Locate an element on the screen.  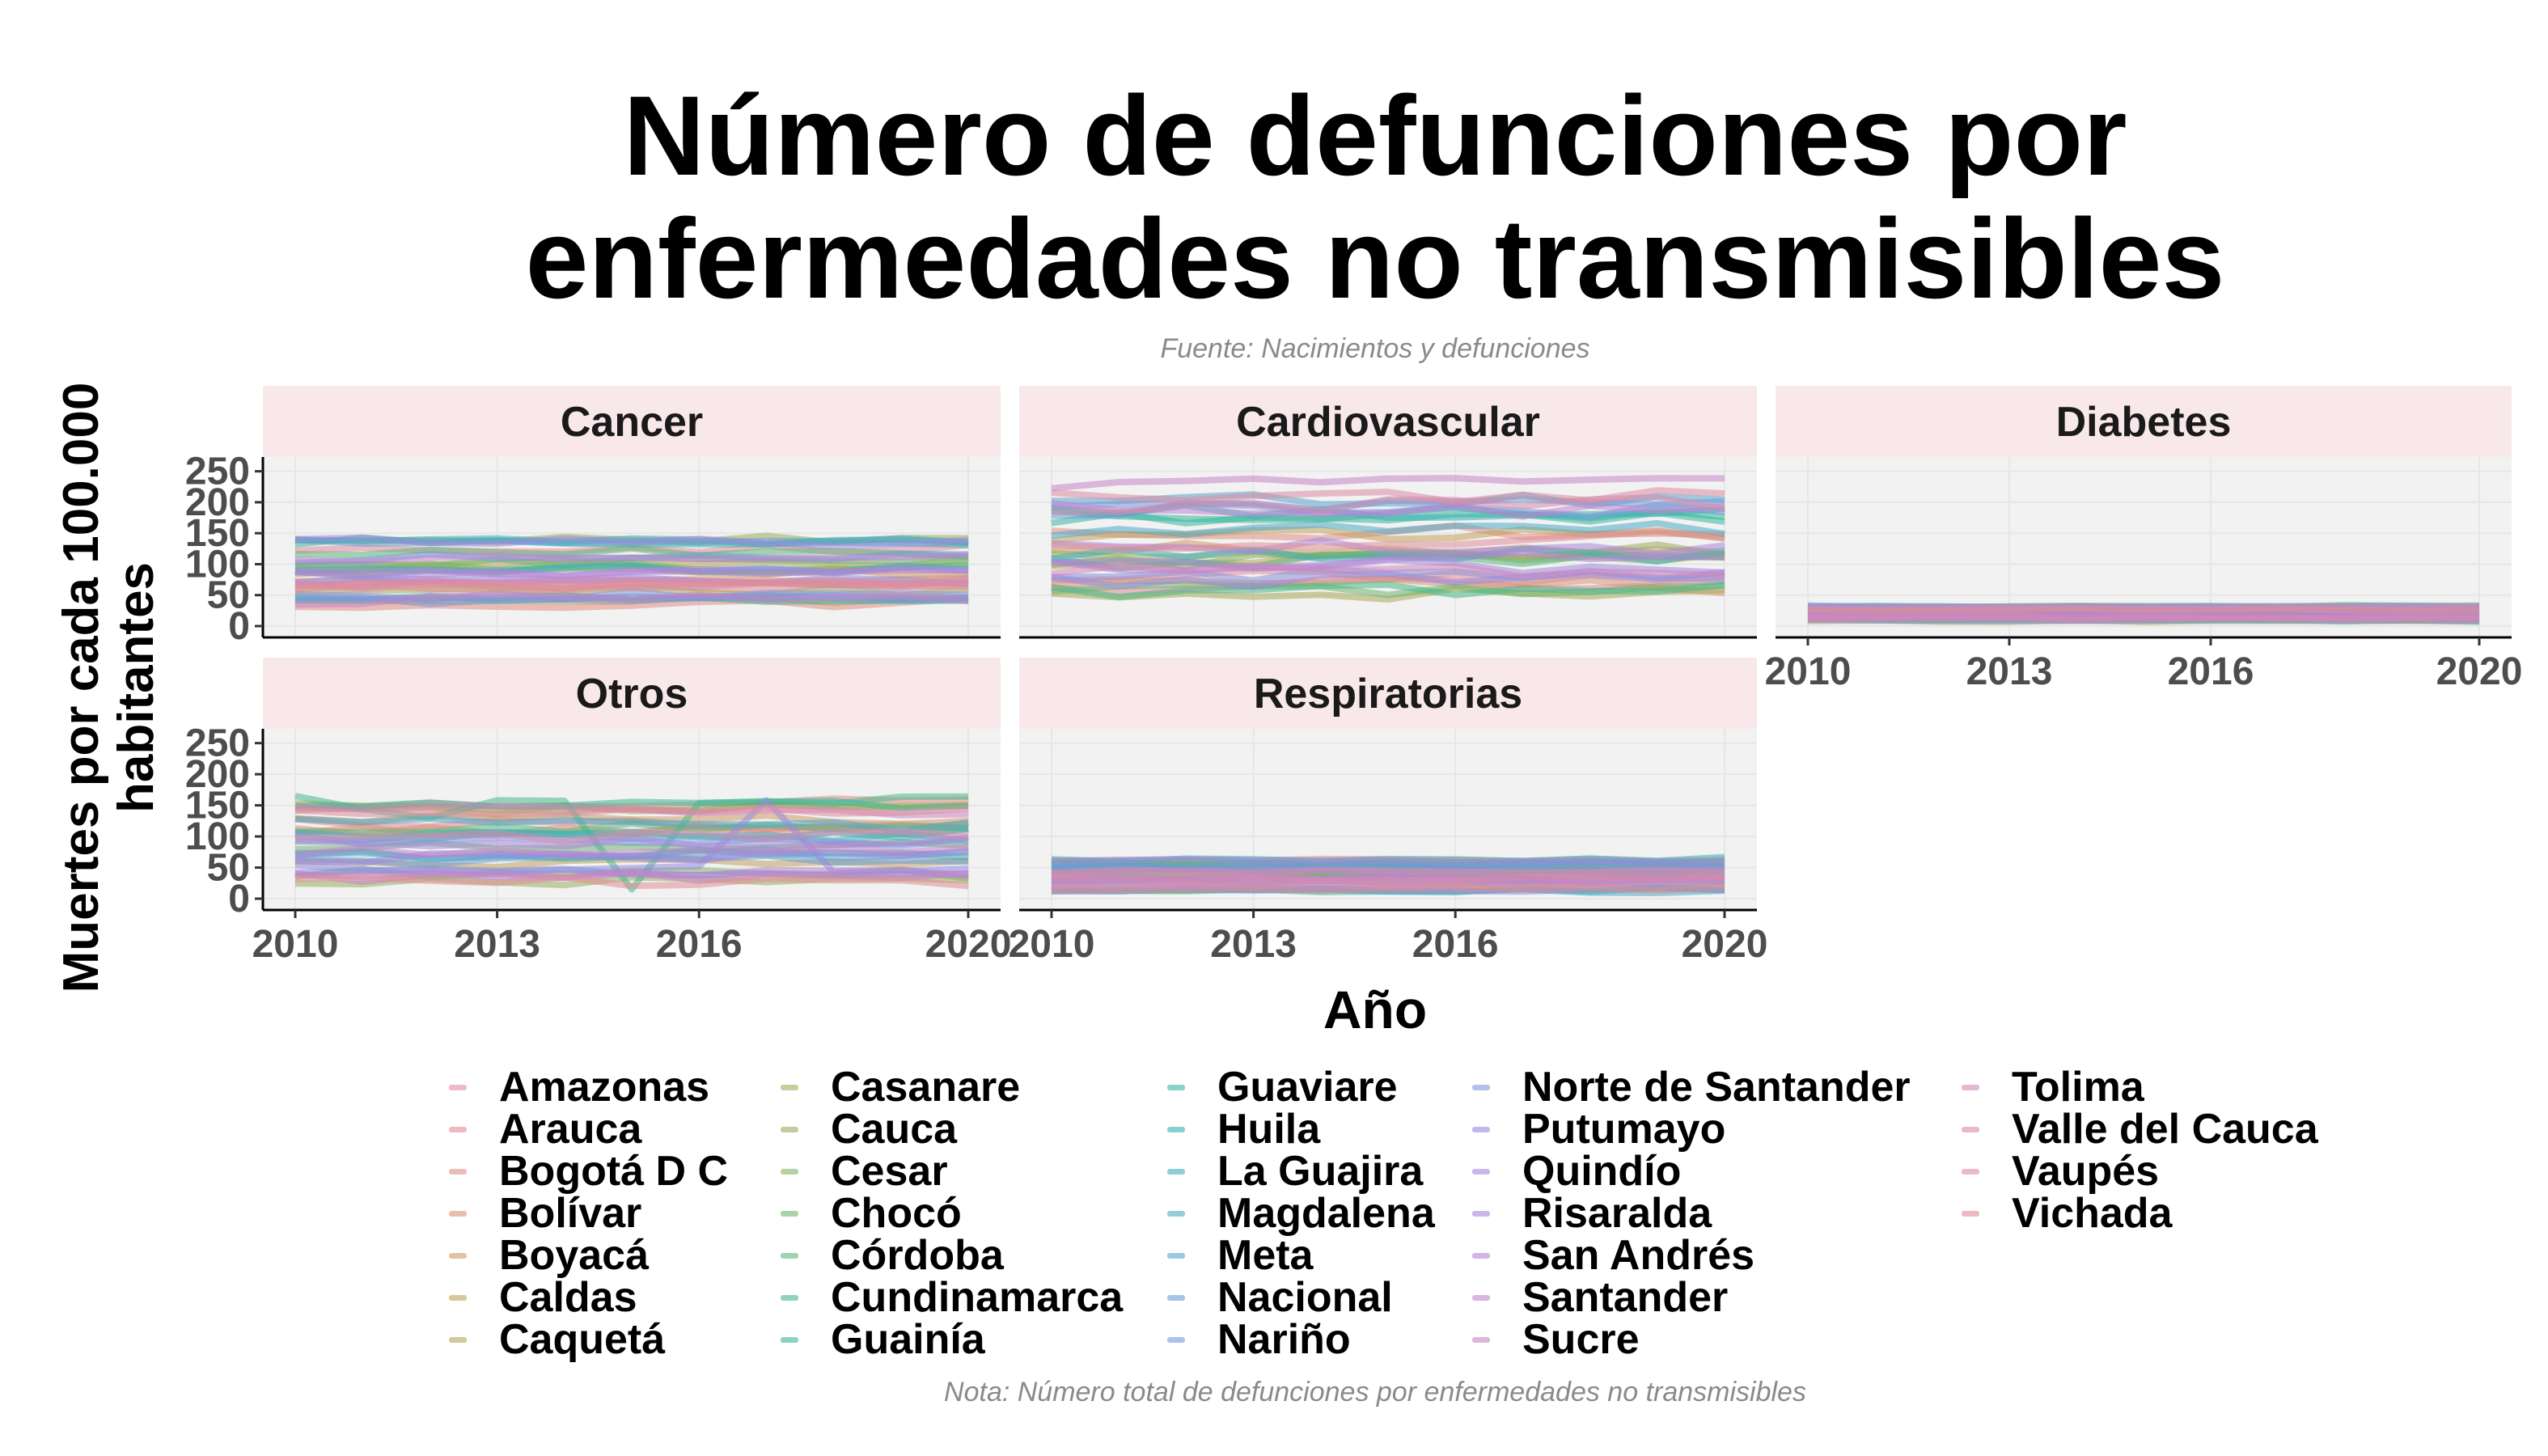
legend-label: Tolima is located at coordinates (2078, 1087).